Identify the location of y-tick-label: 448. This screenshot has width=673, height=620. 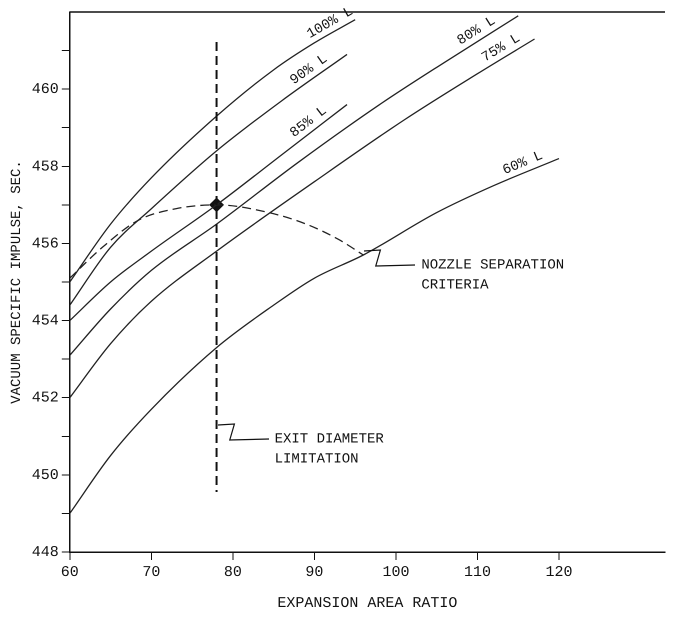
(45, 552).